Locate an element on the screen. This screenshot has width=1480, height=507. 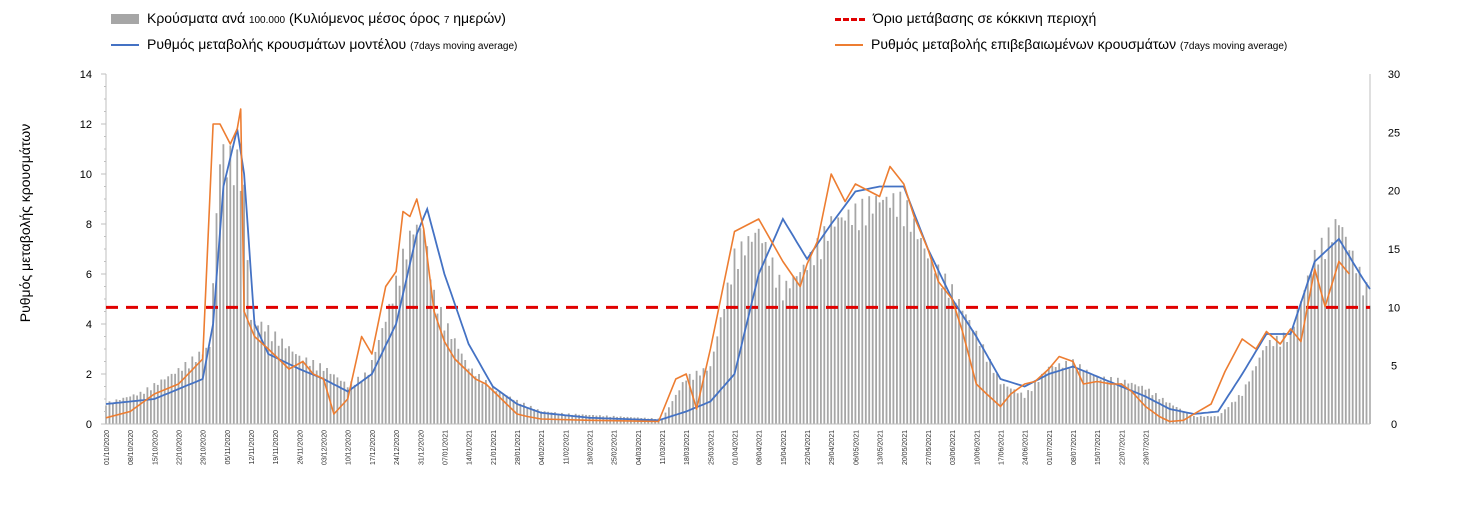
y-tick-label: 8 is located at coordinates (89, 225).